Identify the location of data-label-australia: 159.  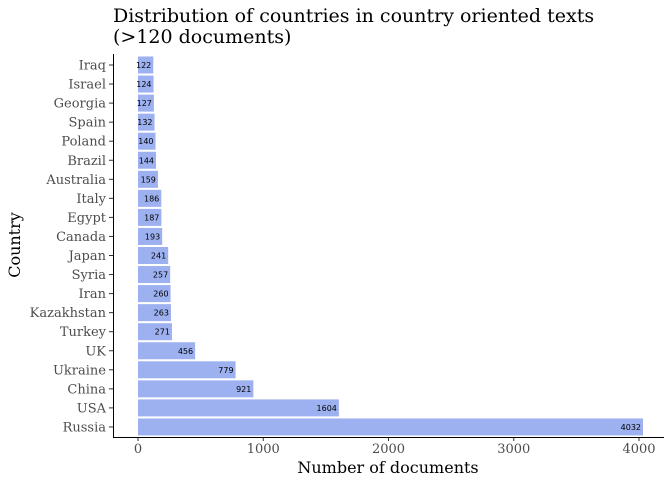
(148, 179).